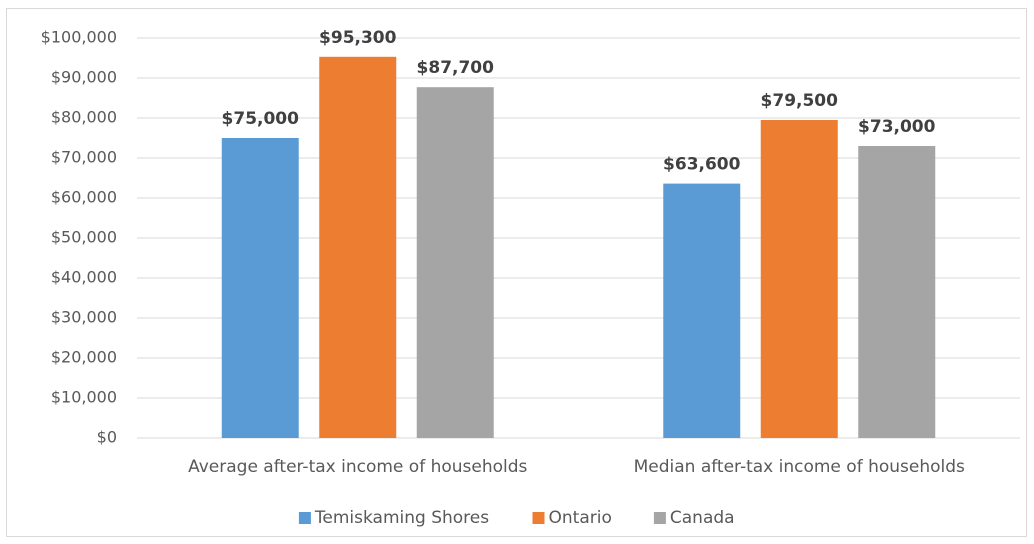 The height and width of the screenshot is (544, 1034). Describe the element at coordinates (261, 119) in the screenshot. I see `value-label: $75,000` at that location.